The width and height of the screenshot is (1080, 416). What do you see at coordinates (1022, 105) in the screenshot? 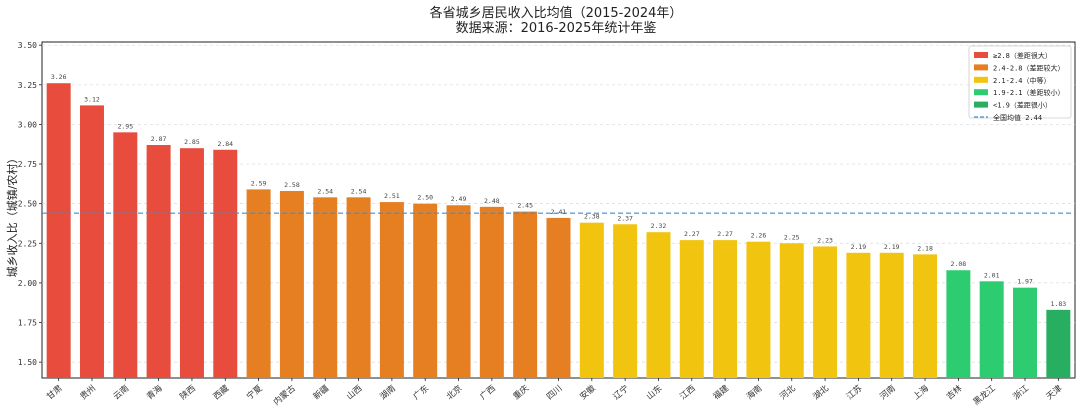
I see `legend-label: <1.9（差距很小）` at bounding box center [1022, 105].